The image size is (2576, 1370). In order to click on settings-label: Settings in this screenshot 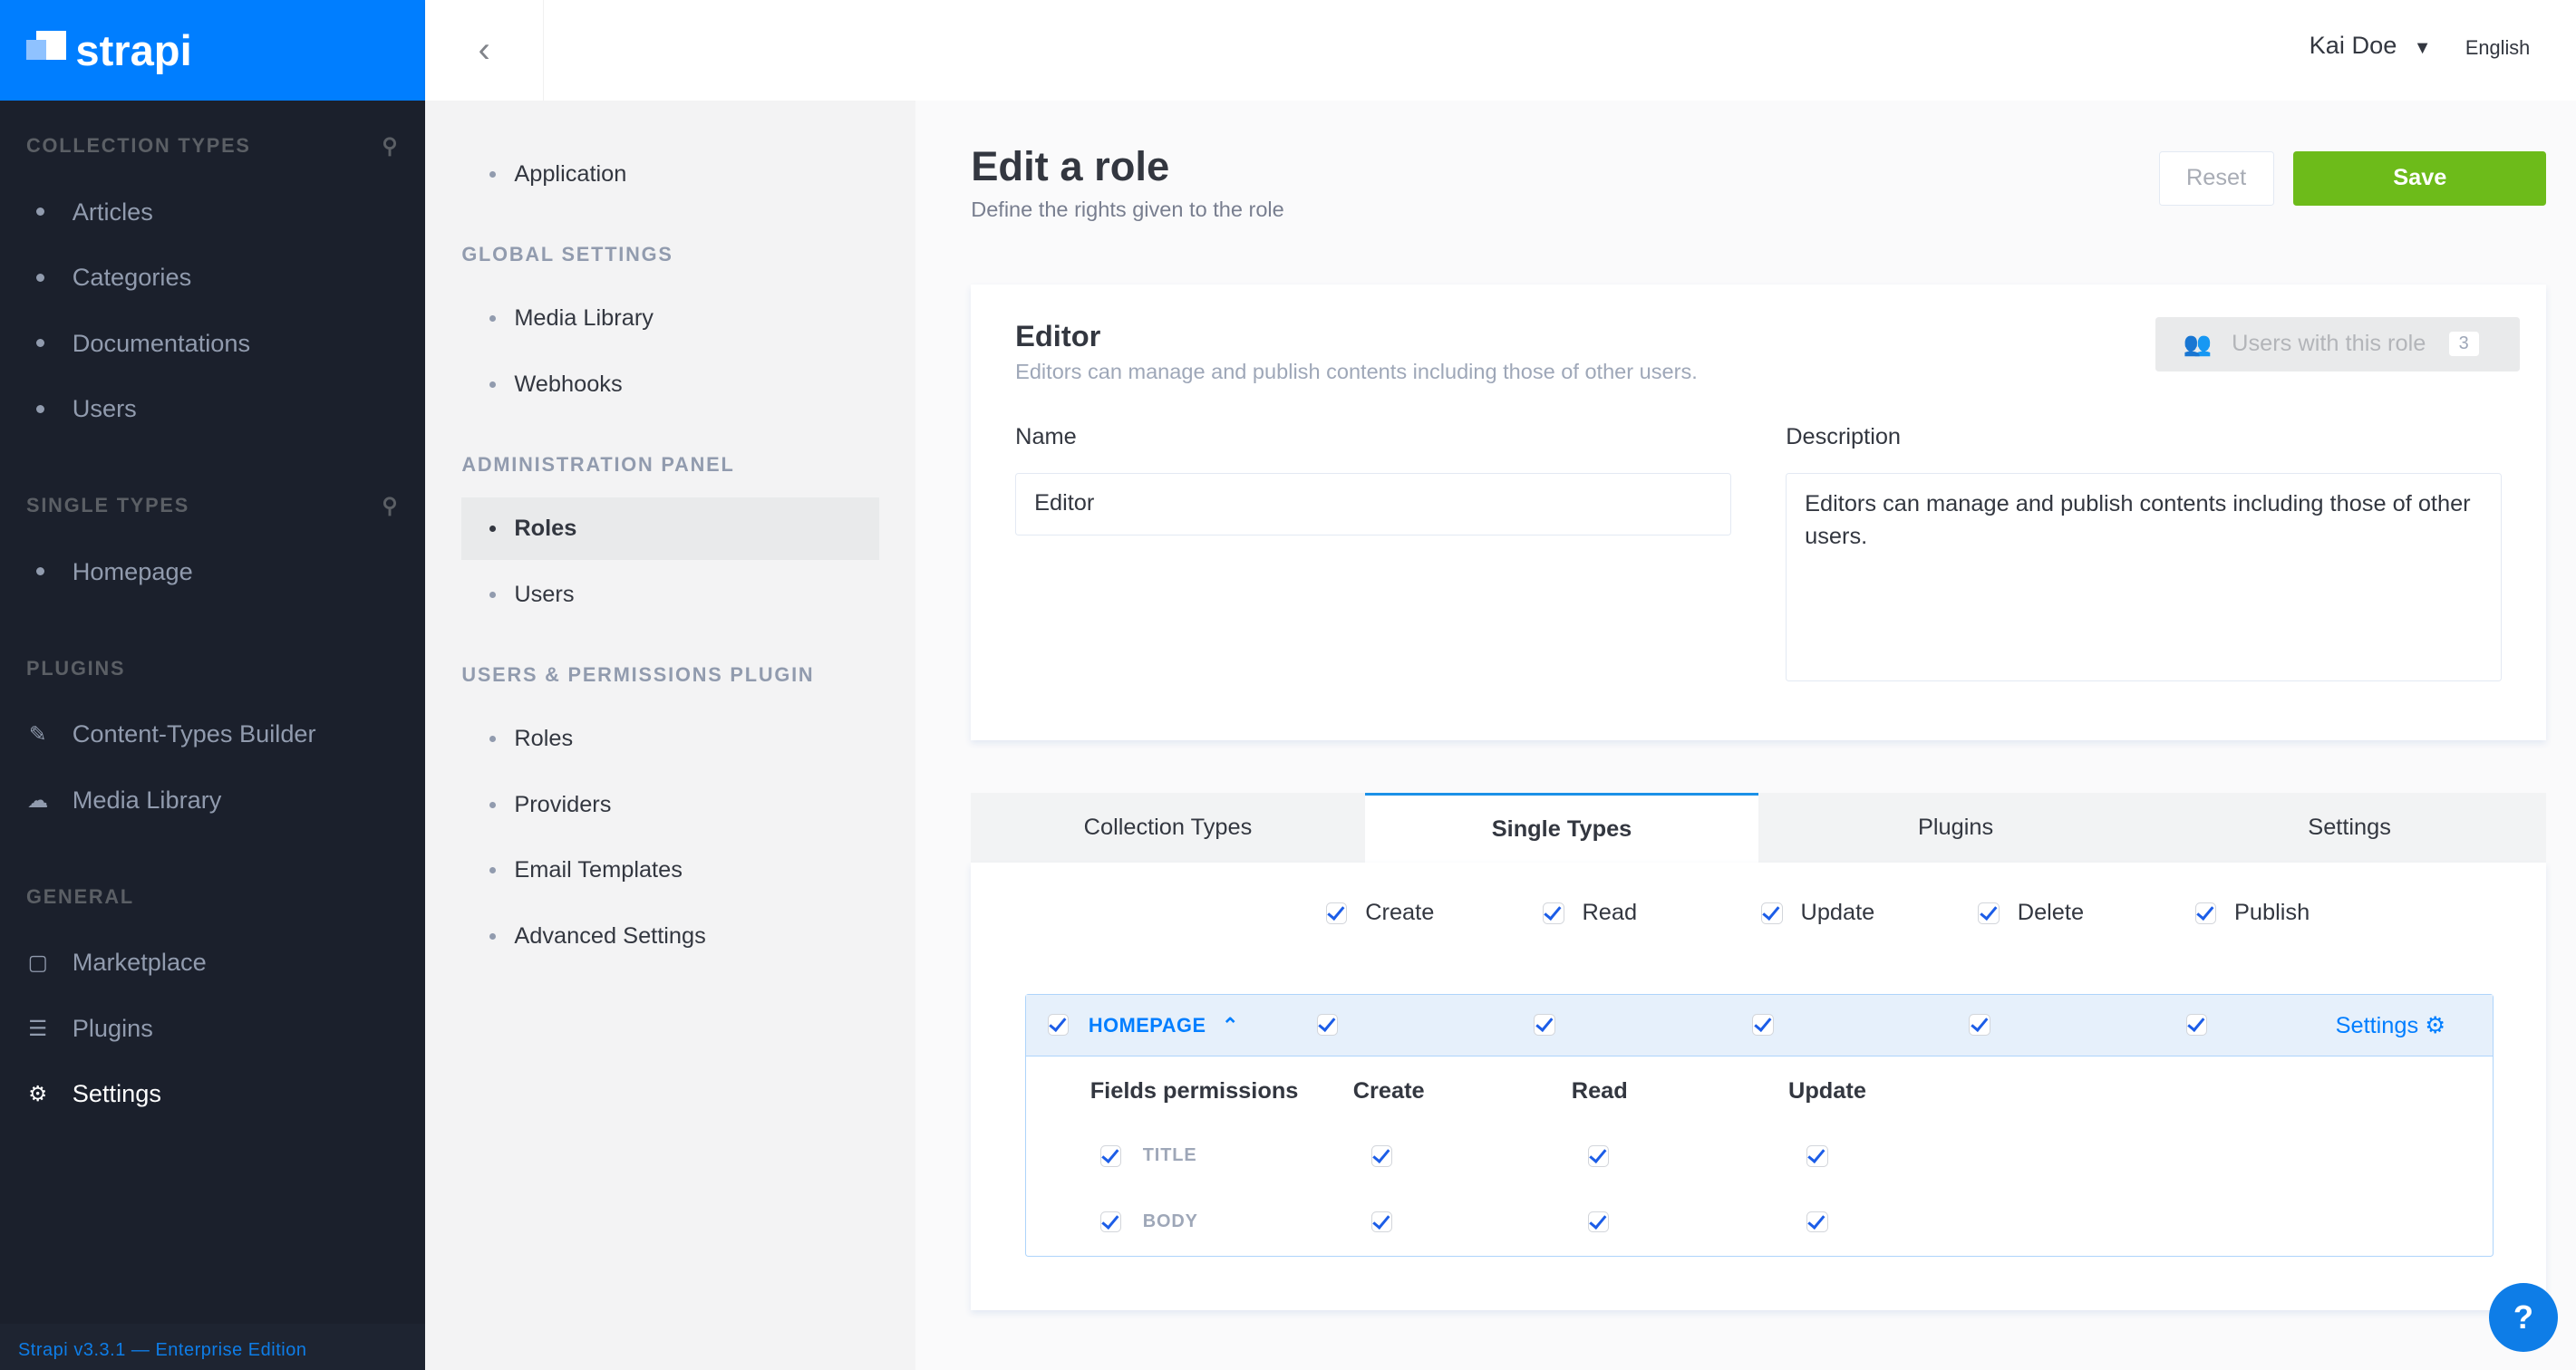, I will do `click(2377, 1025)`.